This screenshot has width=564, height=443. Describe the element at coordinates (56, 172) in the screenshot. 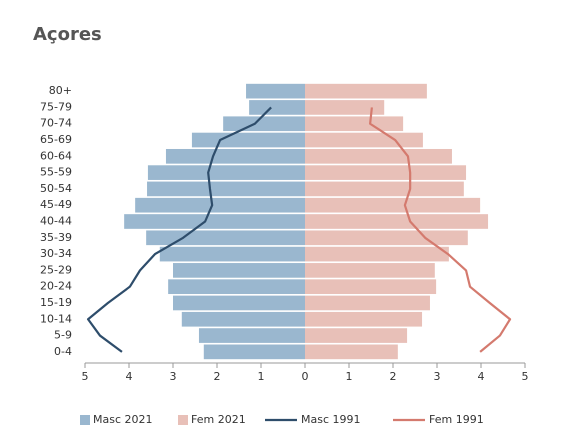

I see `y-tick-label: 55-59` at that location.